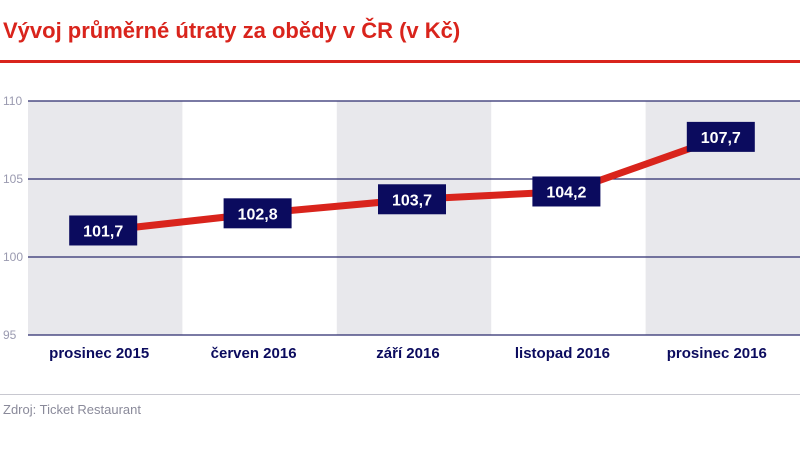 This screenshot has width=800, height=449. Describe the element at coordinates (254, 353) in the screenshot. I see `x-tick-label: červen 2016` at that location.